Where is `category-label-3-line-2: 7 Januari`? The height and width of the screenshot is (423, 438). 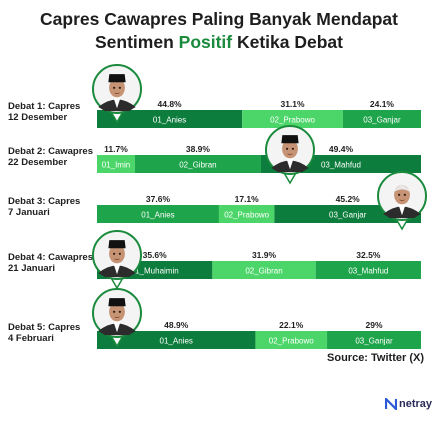 category-label-3-line-2: 7 Januari is located at coordinates (29, 212).